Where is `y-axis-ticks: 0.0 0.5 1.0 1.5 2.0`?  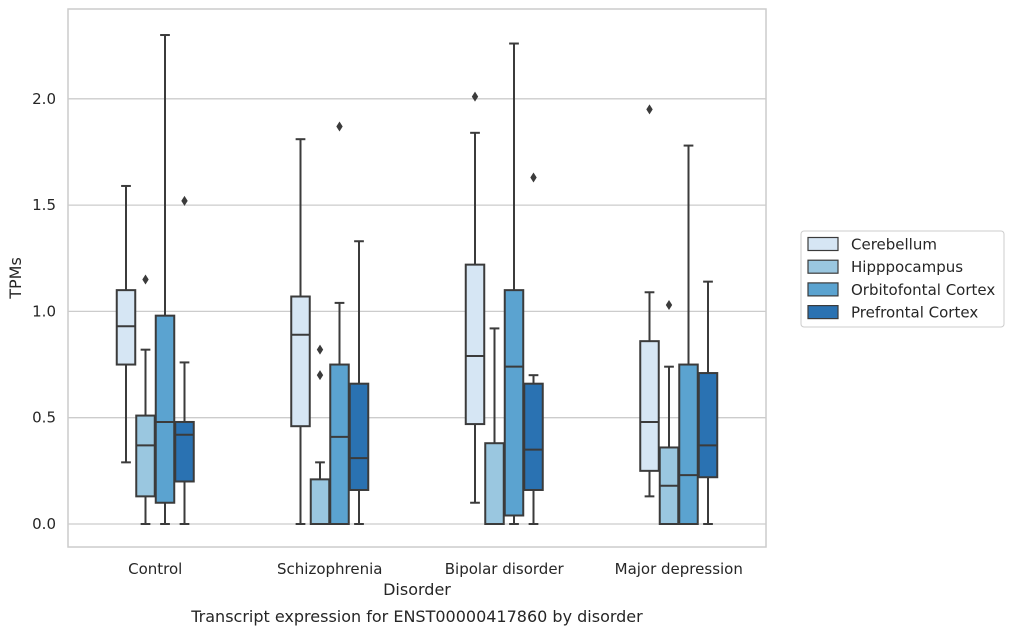 y-axis-ticks: 0.0 0.5 1.0 1.5 2.0 is located at coordinates (44, 311).